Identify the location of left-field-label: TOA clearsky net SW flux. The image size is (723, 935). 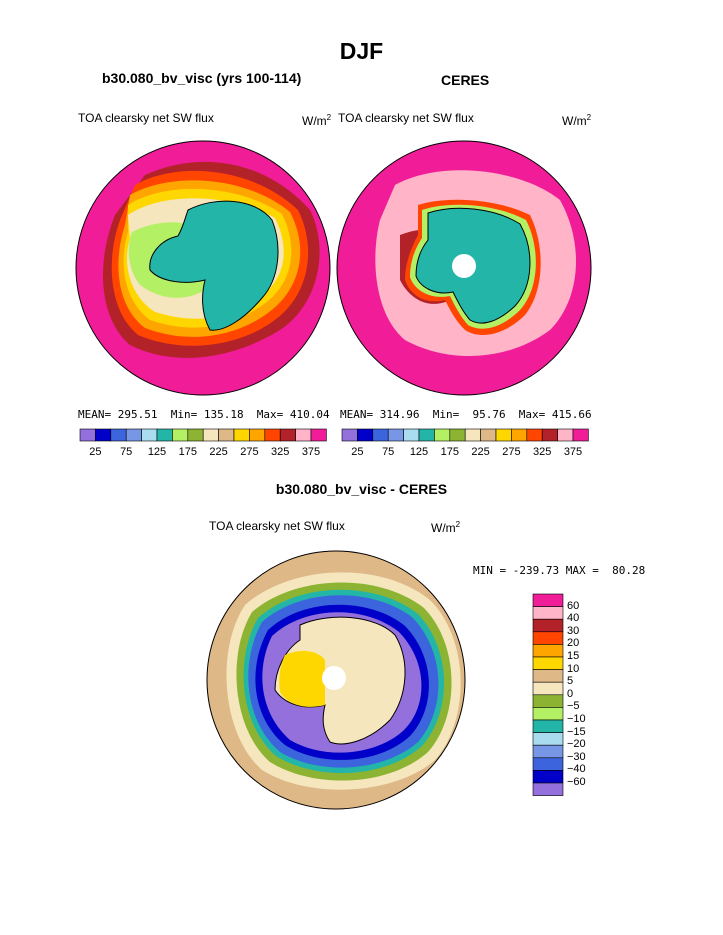
(146, 118).